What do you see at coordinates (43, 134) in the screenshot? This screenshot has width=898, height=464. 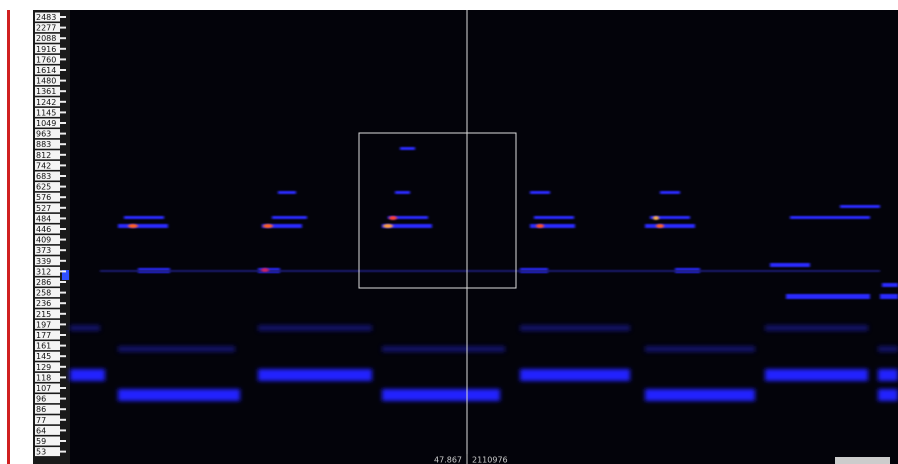 I see `axis-label: 963` at bounding box center [43, 134].